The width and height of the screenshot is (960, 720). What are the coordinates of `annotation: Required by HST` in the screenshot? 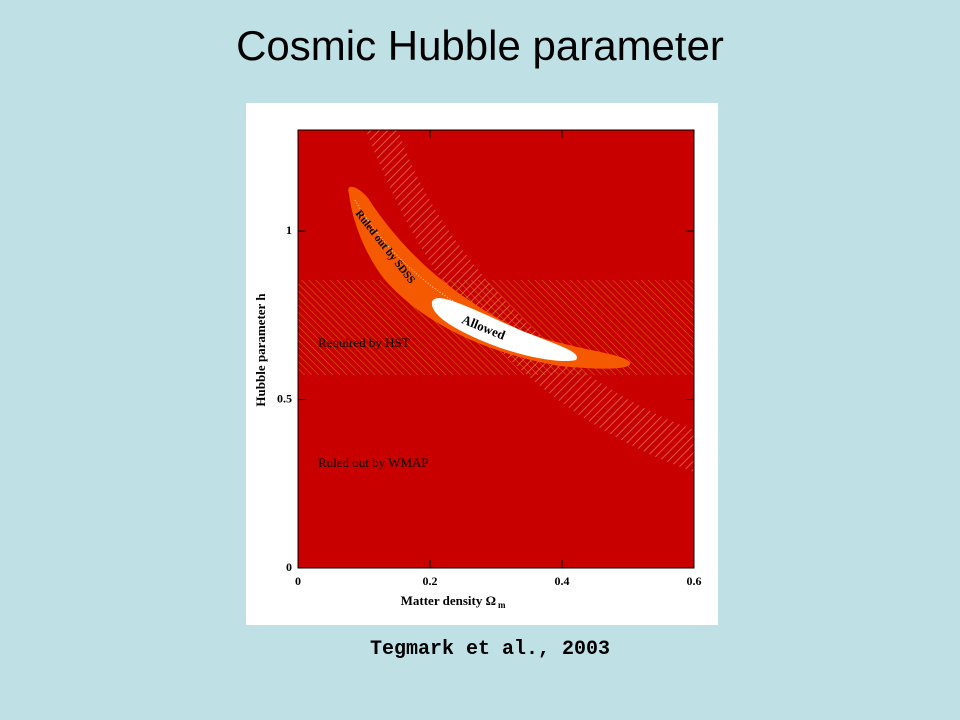 It's located at (364, 342).